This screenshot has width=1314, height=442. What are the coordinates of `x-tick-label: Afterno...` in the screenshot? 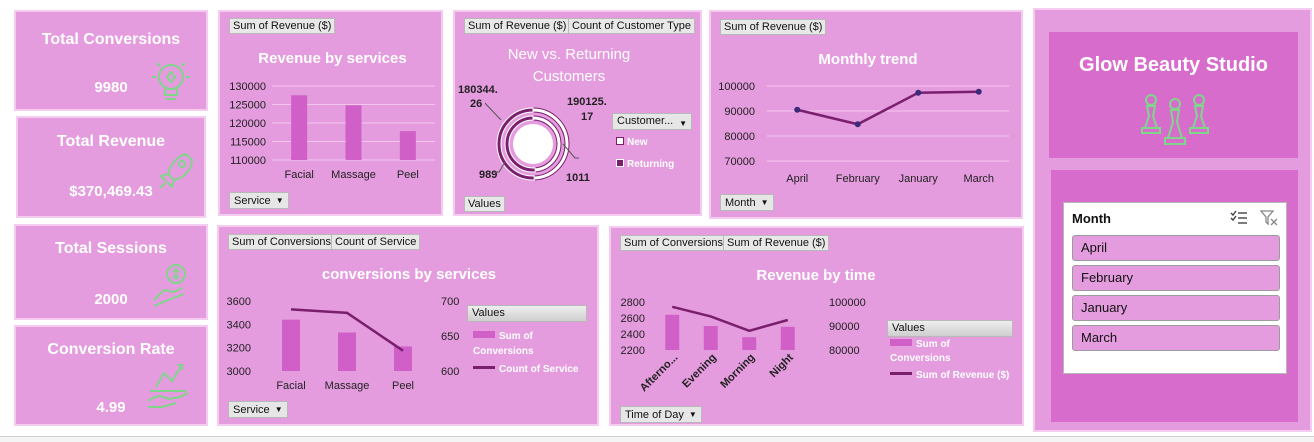 It's located at (659, 373).